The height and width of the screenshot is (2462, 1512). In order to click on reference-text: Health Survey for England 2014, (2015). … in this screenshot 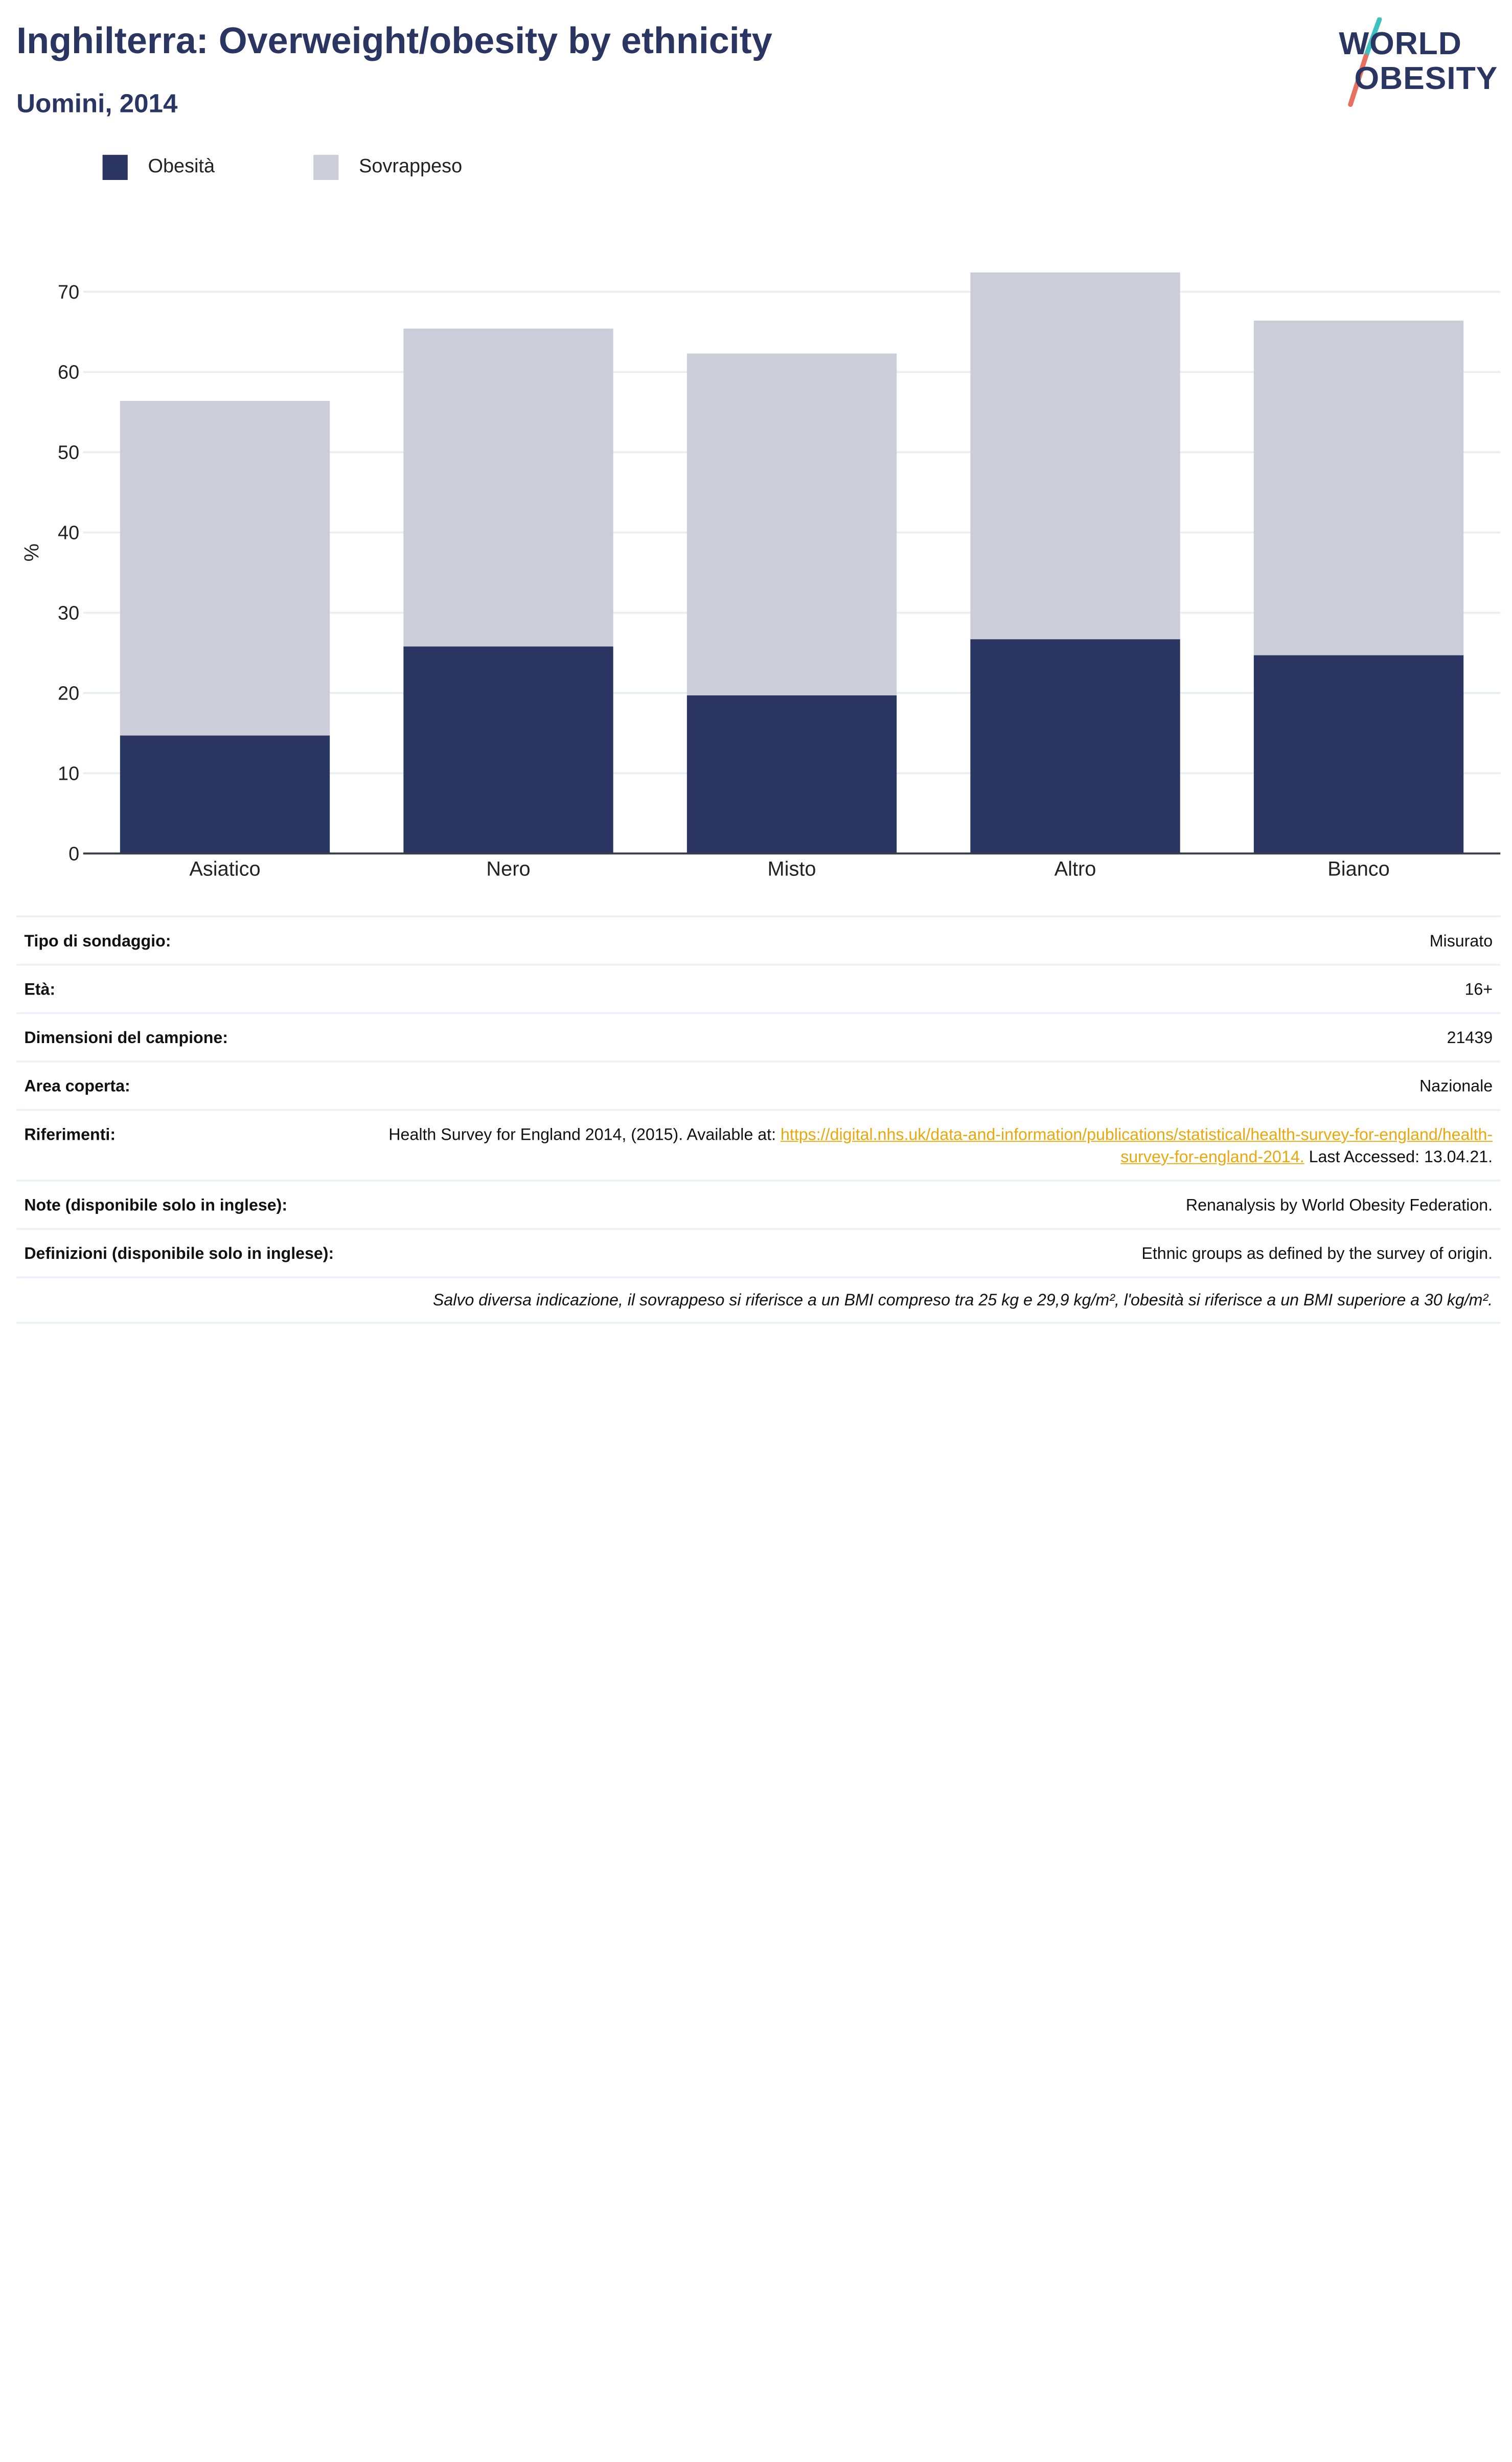, I will do `click(584, 1134)`.